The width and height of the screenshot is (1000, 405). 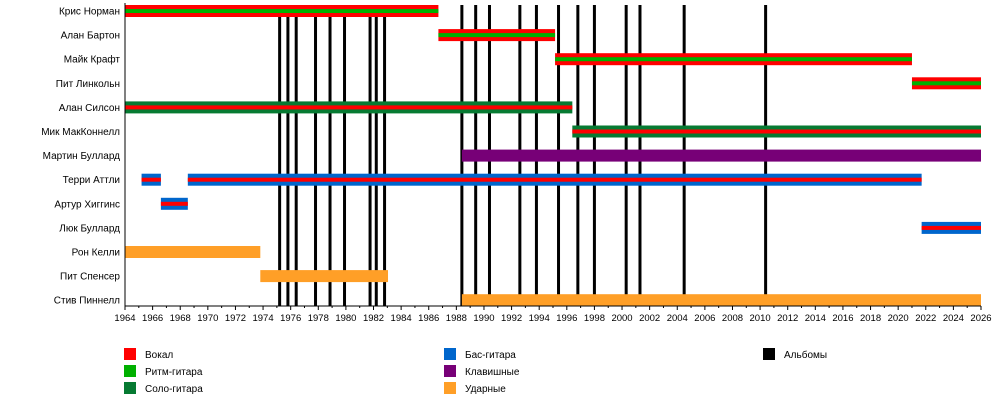 What do you see at coordinates (373, 318) in the screenshot?
I see `x-tick-label: 1982` at bounding box center [373, 318].